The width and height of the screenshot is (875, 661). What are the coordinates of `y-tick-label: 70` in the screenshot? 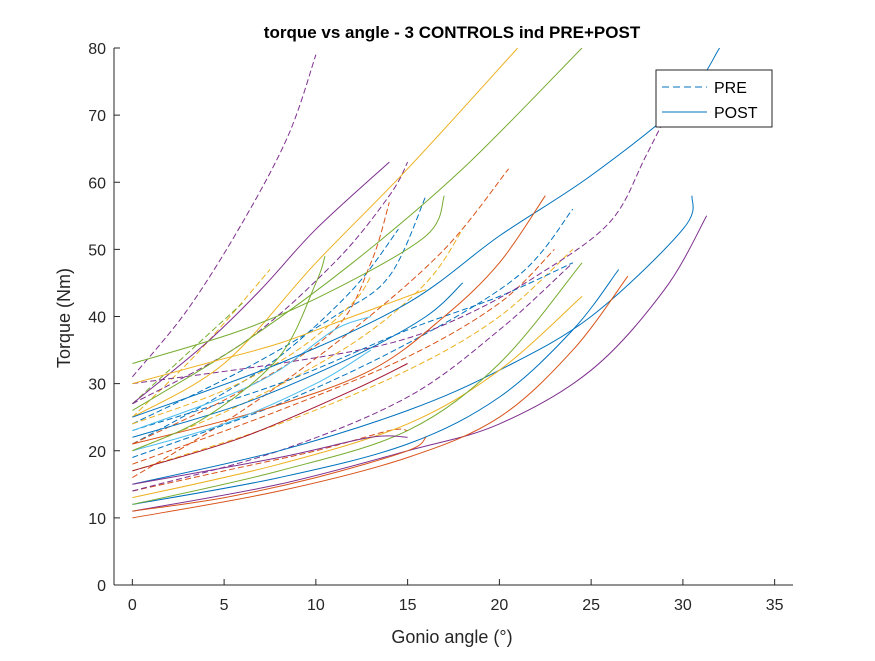 It's located at (97, 116).